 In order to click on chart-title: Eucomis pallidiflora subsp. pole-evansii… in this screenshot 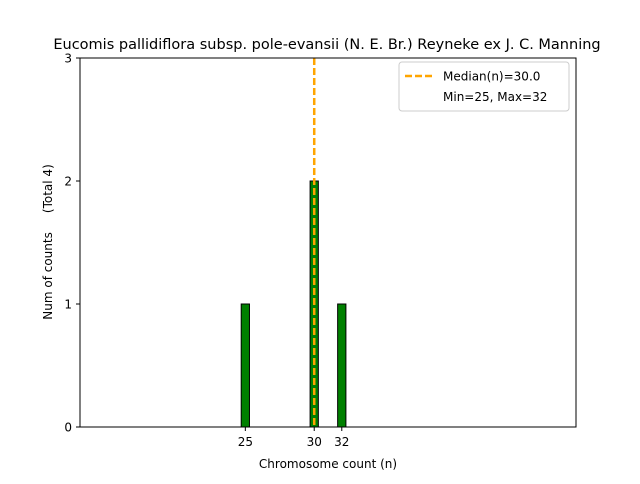, I will do `click(326, 45)`.